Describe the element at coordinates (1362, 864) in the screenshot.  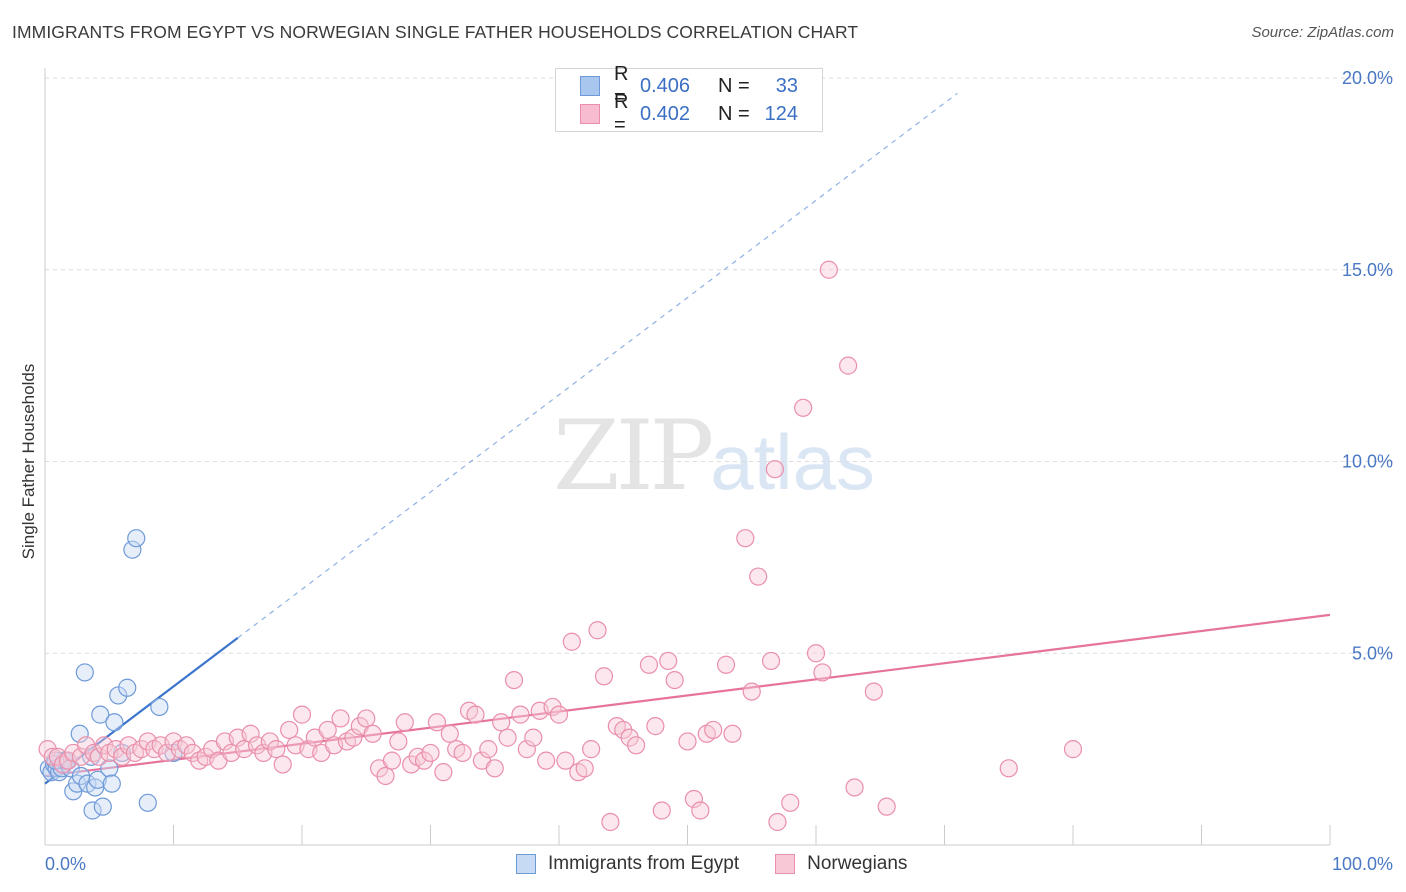
I see `x-tick-label: 100.0%` at that location.